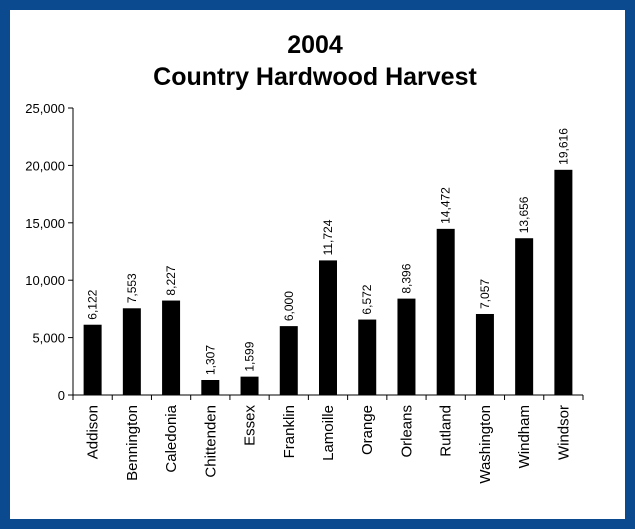 The width and height of the screenshot is (635, 529). Describe the element at coordinates (289, 431) in the screenshot. I see `x-tick-label: Franklin` at that location.